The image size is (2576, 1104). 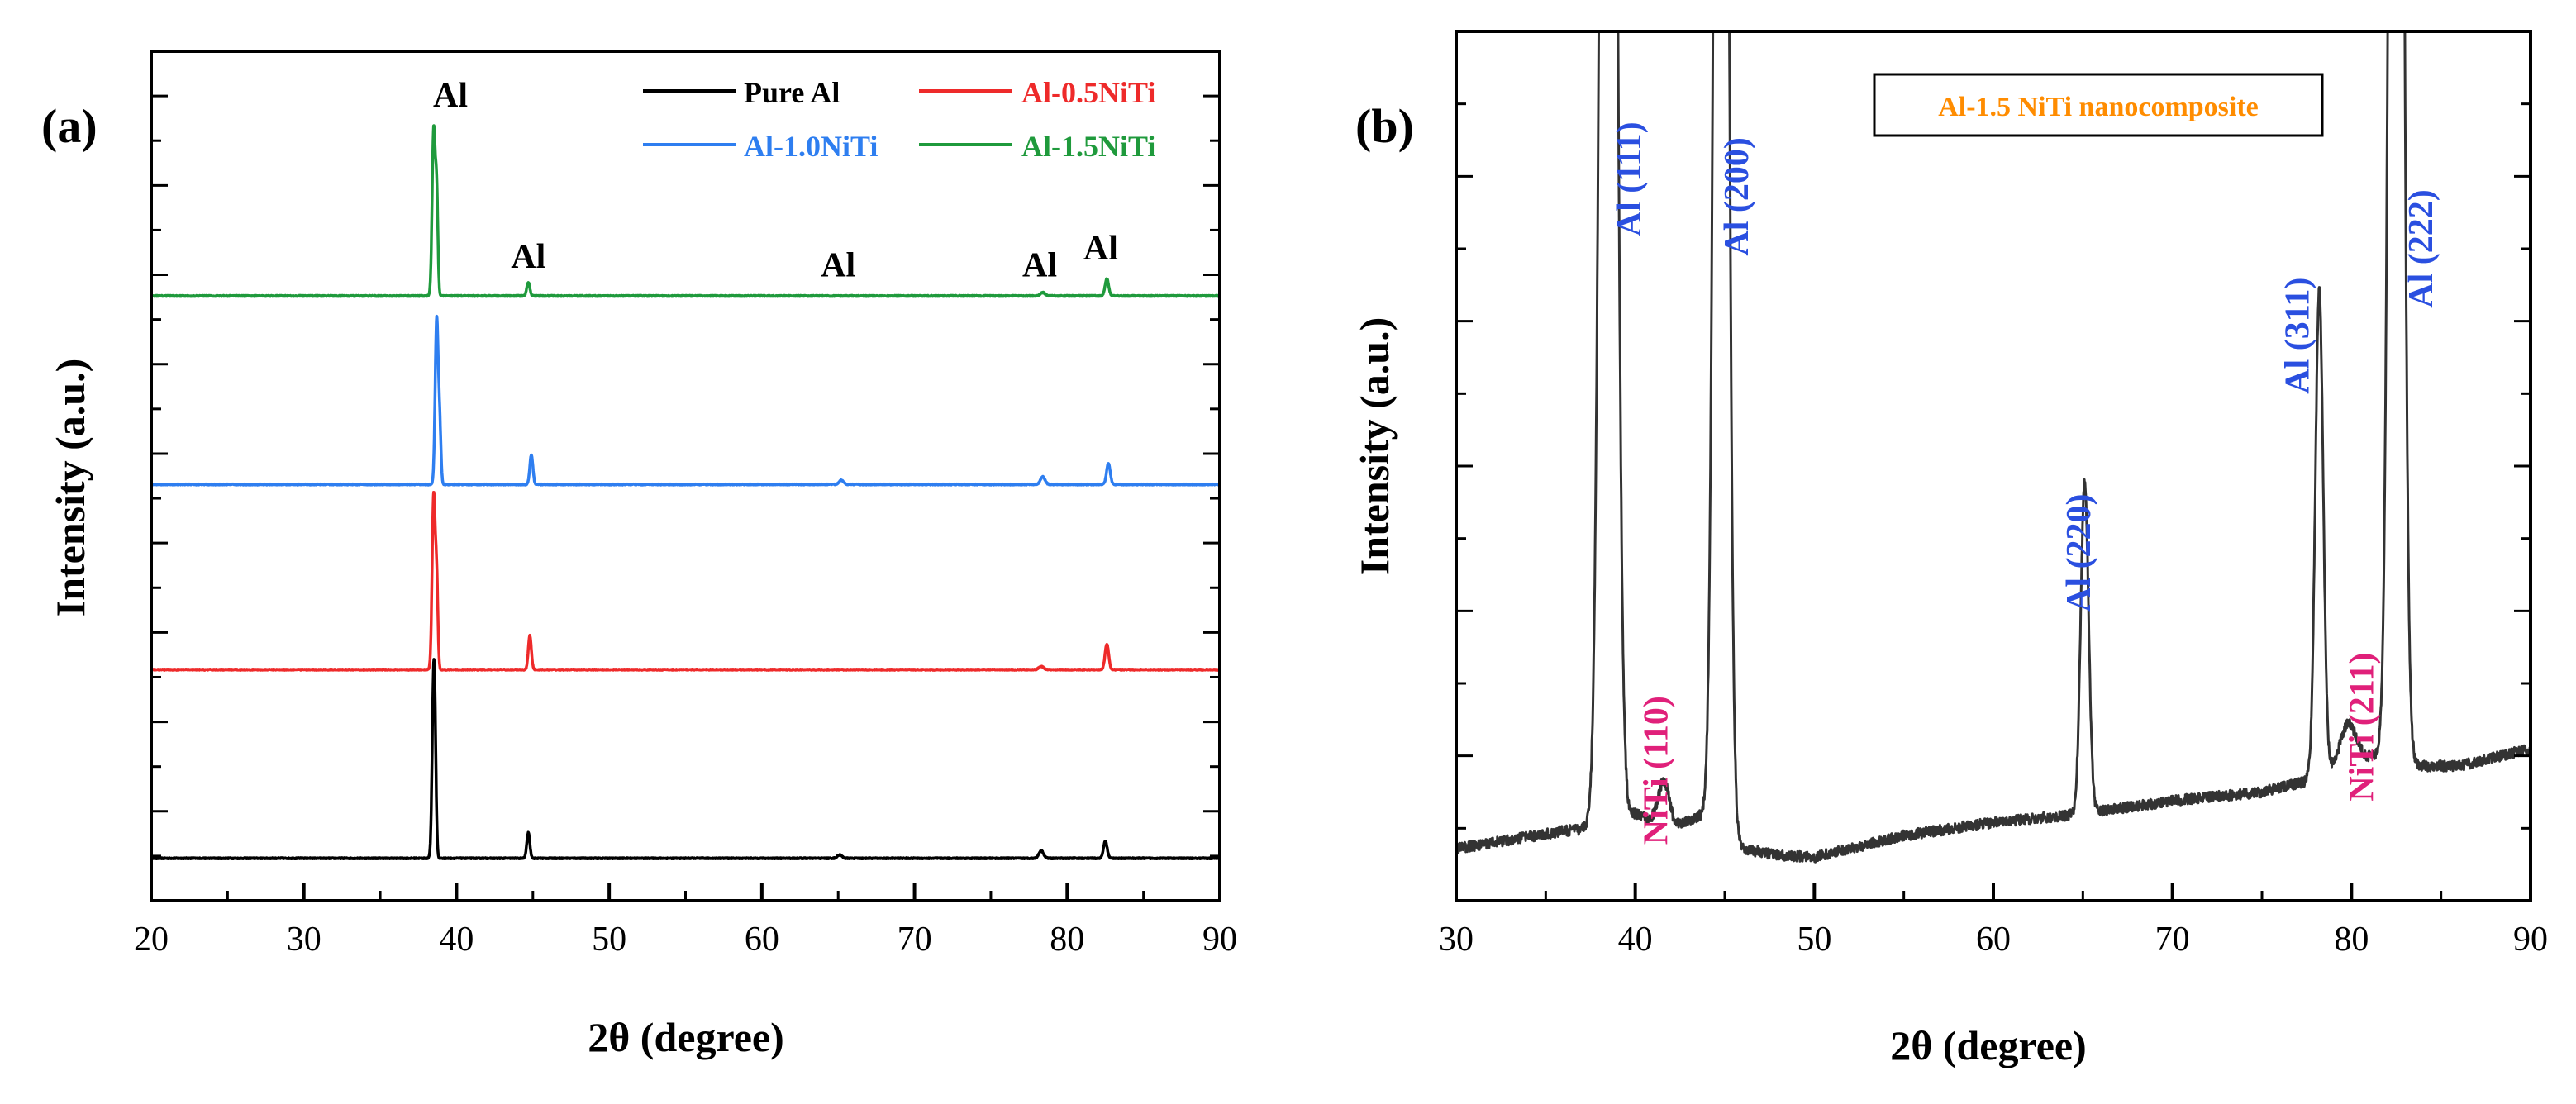 I want to click on legend-label-pure-al: Pure Al, so click(x=792, y=92).